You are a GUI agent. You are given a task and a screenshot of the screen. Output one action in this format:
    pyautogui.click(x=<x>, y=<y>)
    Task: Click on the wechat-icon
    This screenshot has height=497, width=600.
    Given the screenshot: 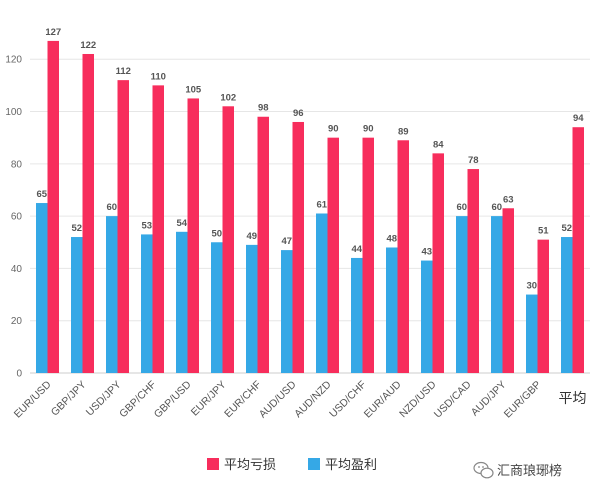 What is the action you would take?
    pyautogui.click(x=483, y=470)
    